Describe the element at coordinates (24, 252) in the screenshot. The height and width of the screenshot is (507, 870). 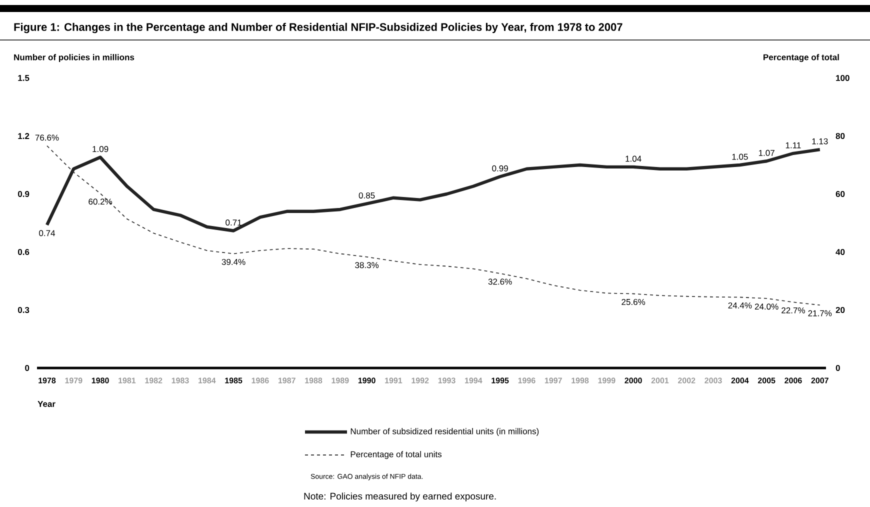
I see `y-tick-label: 0.6` at that location.